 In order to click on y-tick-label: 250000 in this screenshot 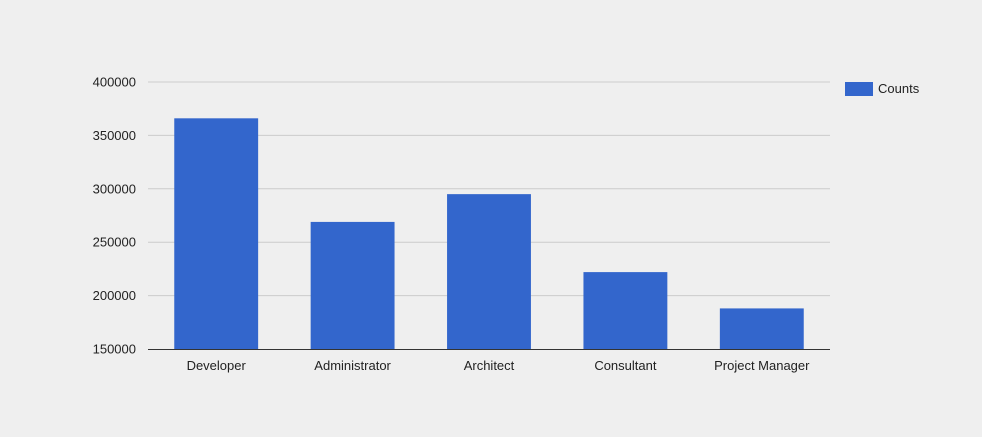, I will do `click(114, 242)`.